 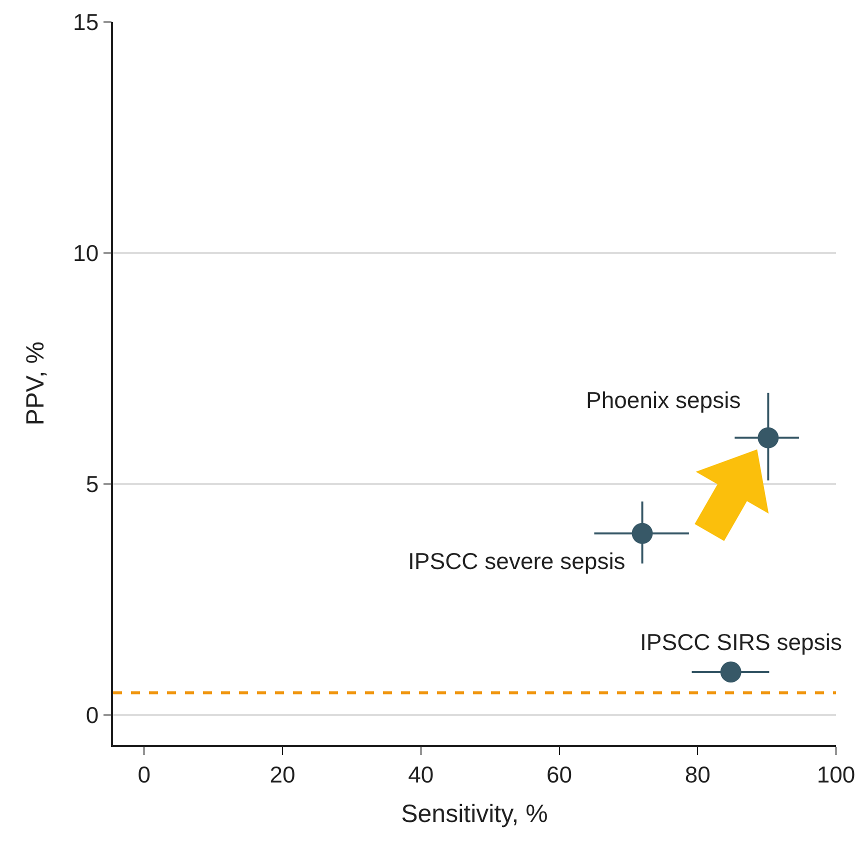 What do you see at coordinates (283, 774) in the screenshot?
I see `x-tick-label: 20` at bounding box center [283, 774].